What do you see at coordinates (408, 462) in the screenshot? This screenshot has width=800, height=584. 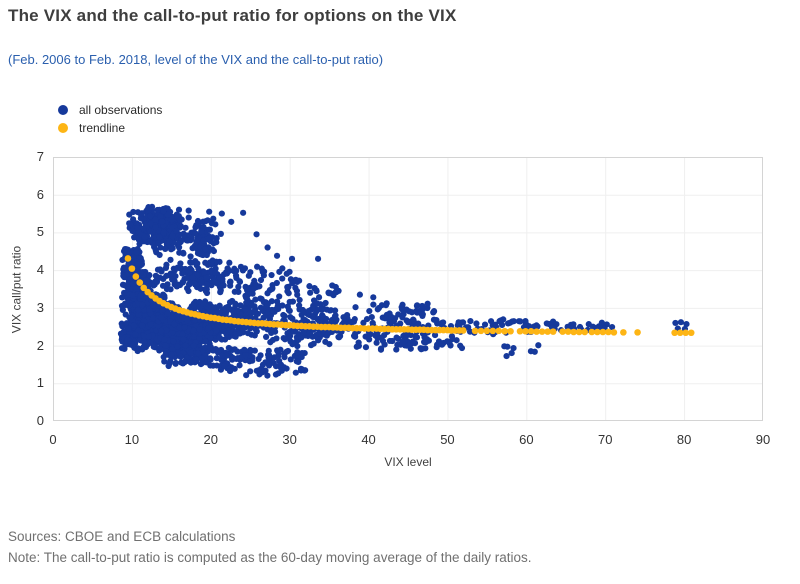 I see `x-axis-title: VIX level` at bounding box center [408, 462].